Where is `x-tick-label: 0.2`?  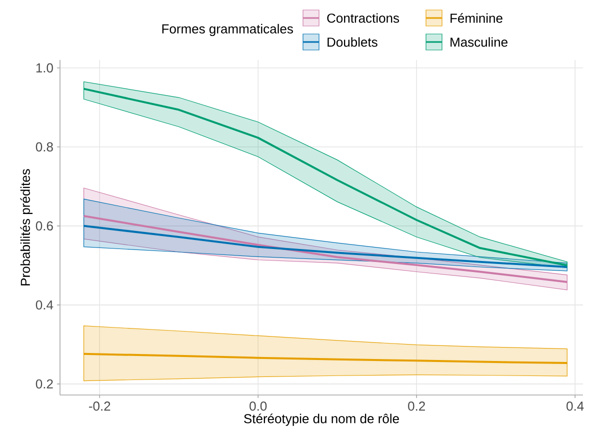 x-tick-label: 0.2 is located at coordinates (416, 406).